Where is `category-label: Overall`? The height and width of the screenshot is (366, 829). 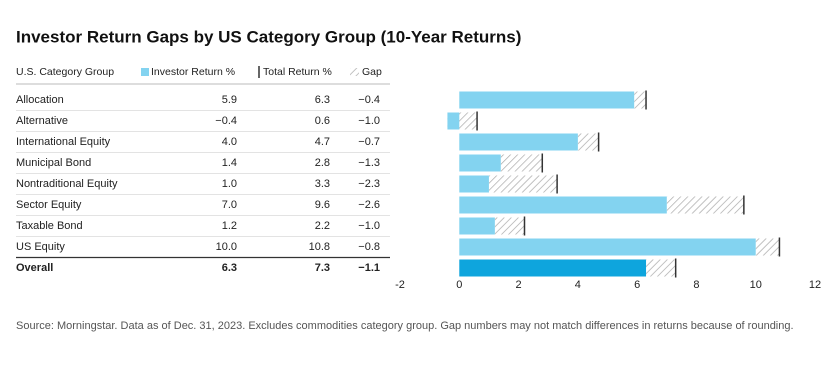 category-label: Overall is located at coordinates (34, 268).